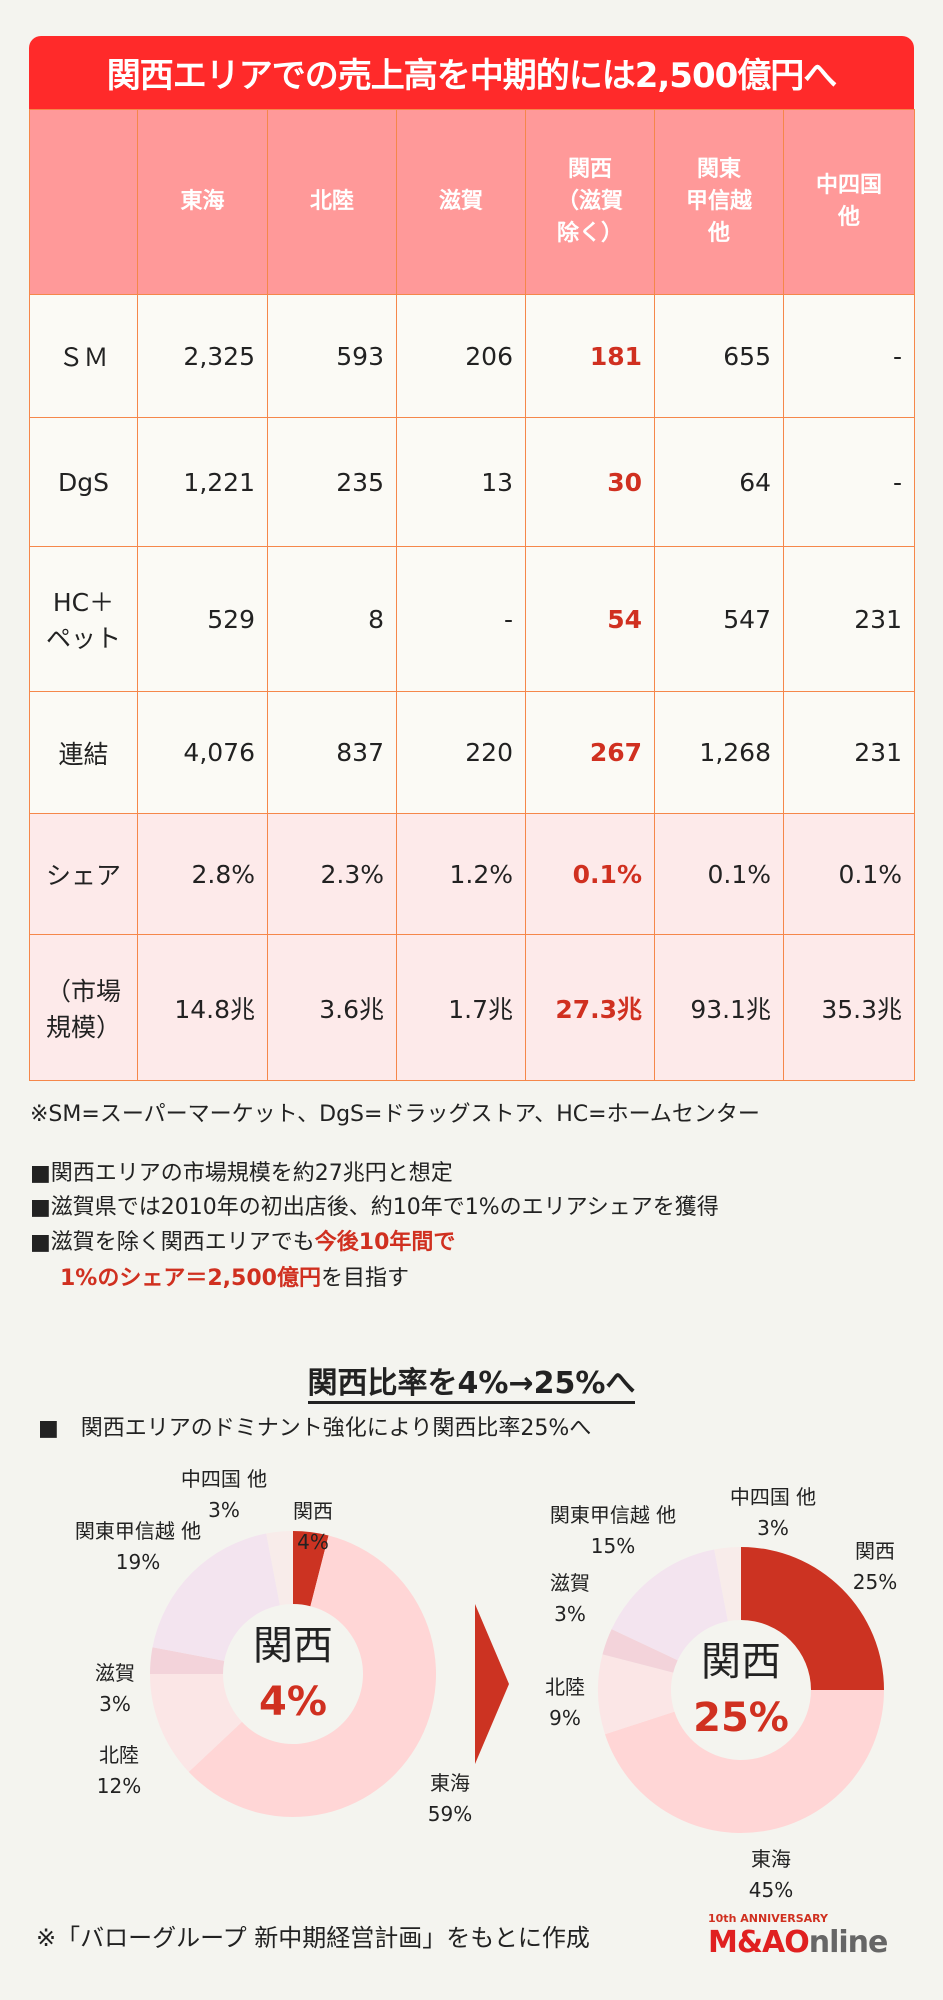  I want to click on table-cell: 13, so click(461, 482).